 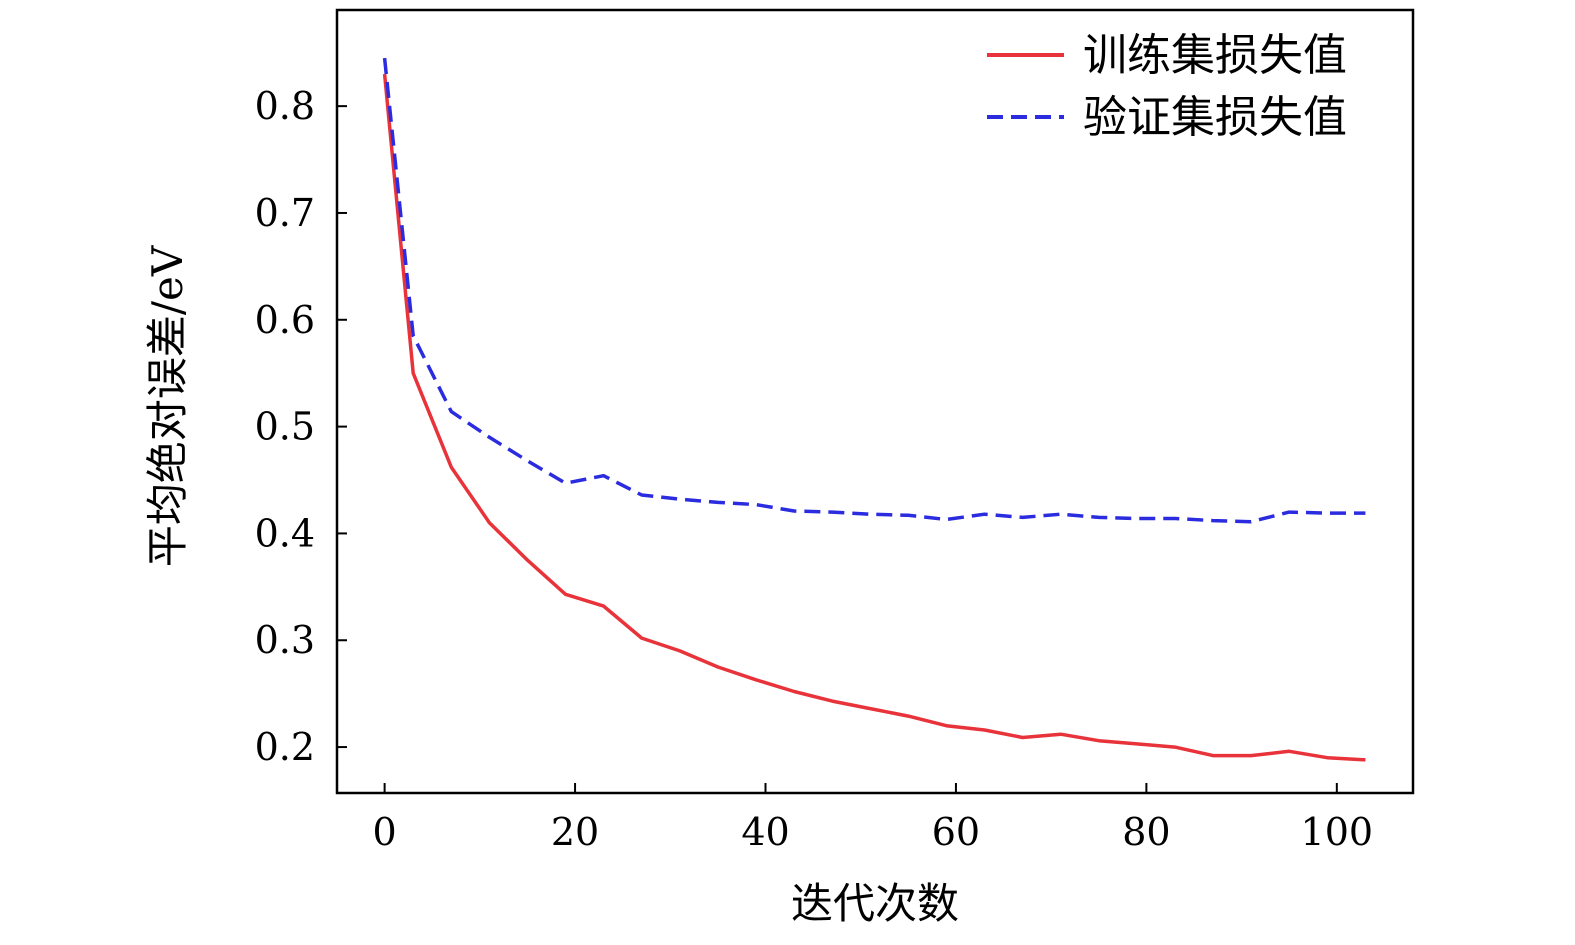 What do you see at coordinates (1215, 117) in the screenshot?
I see `legend-label: 验证集损失值` at bounding box center [1215, 117].